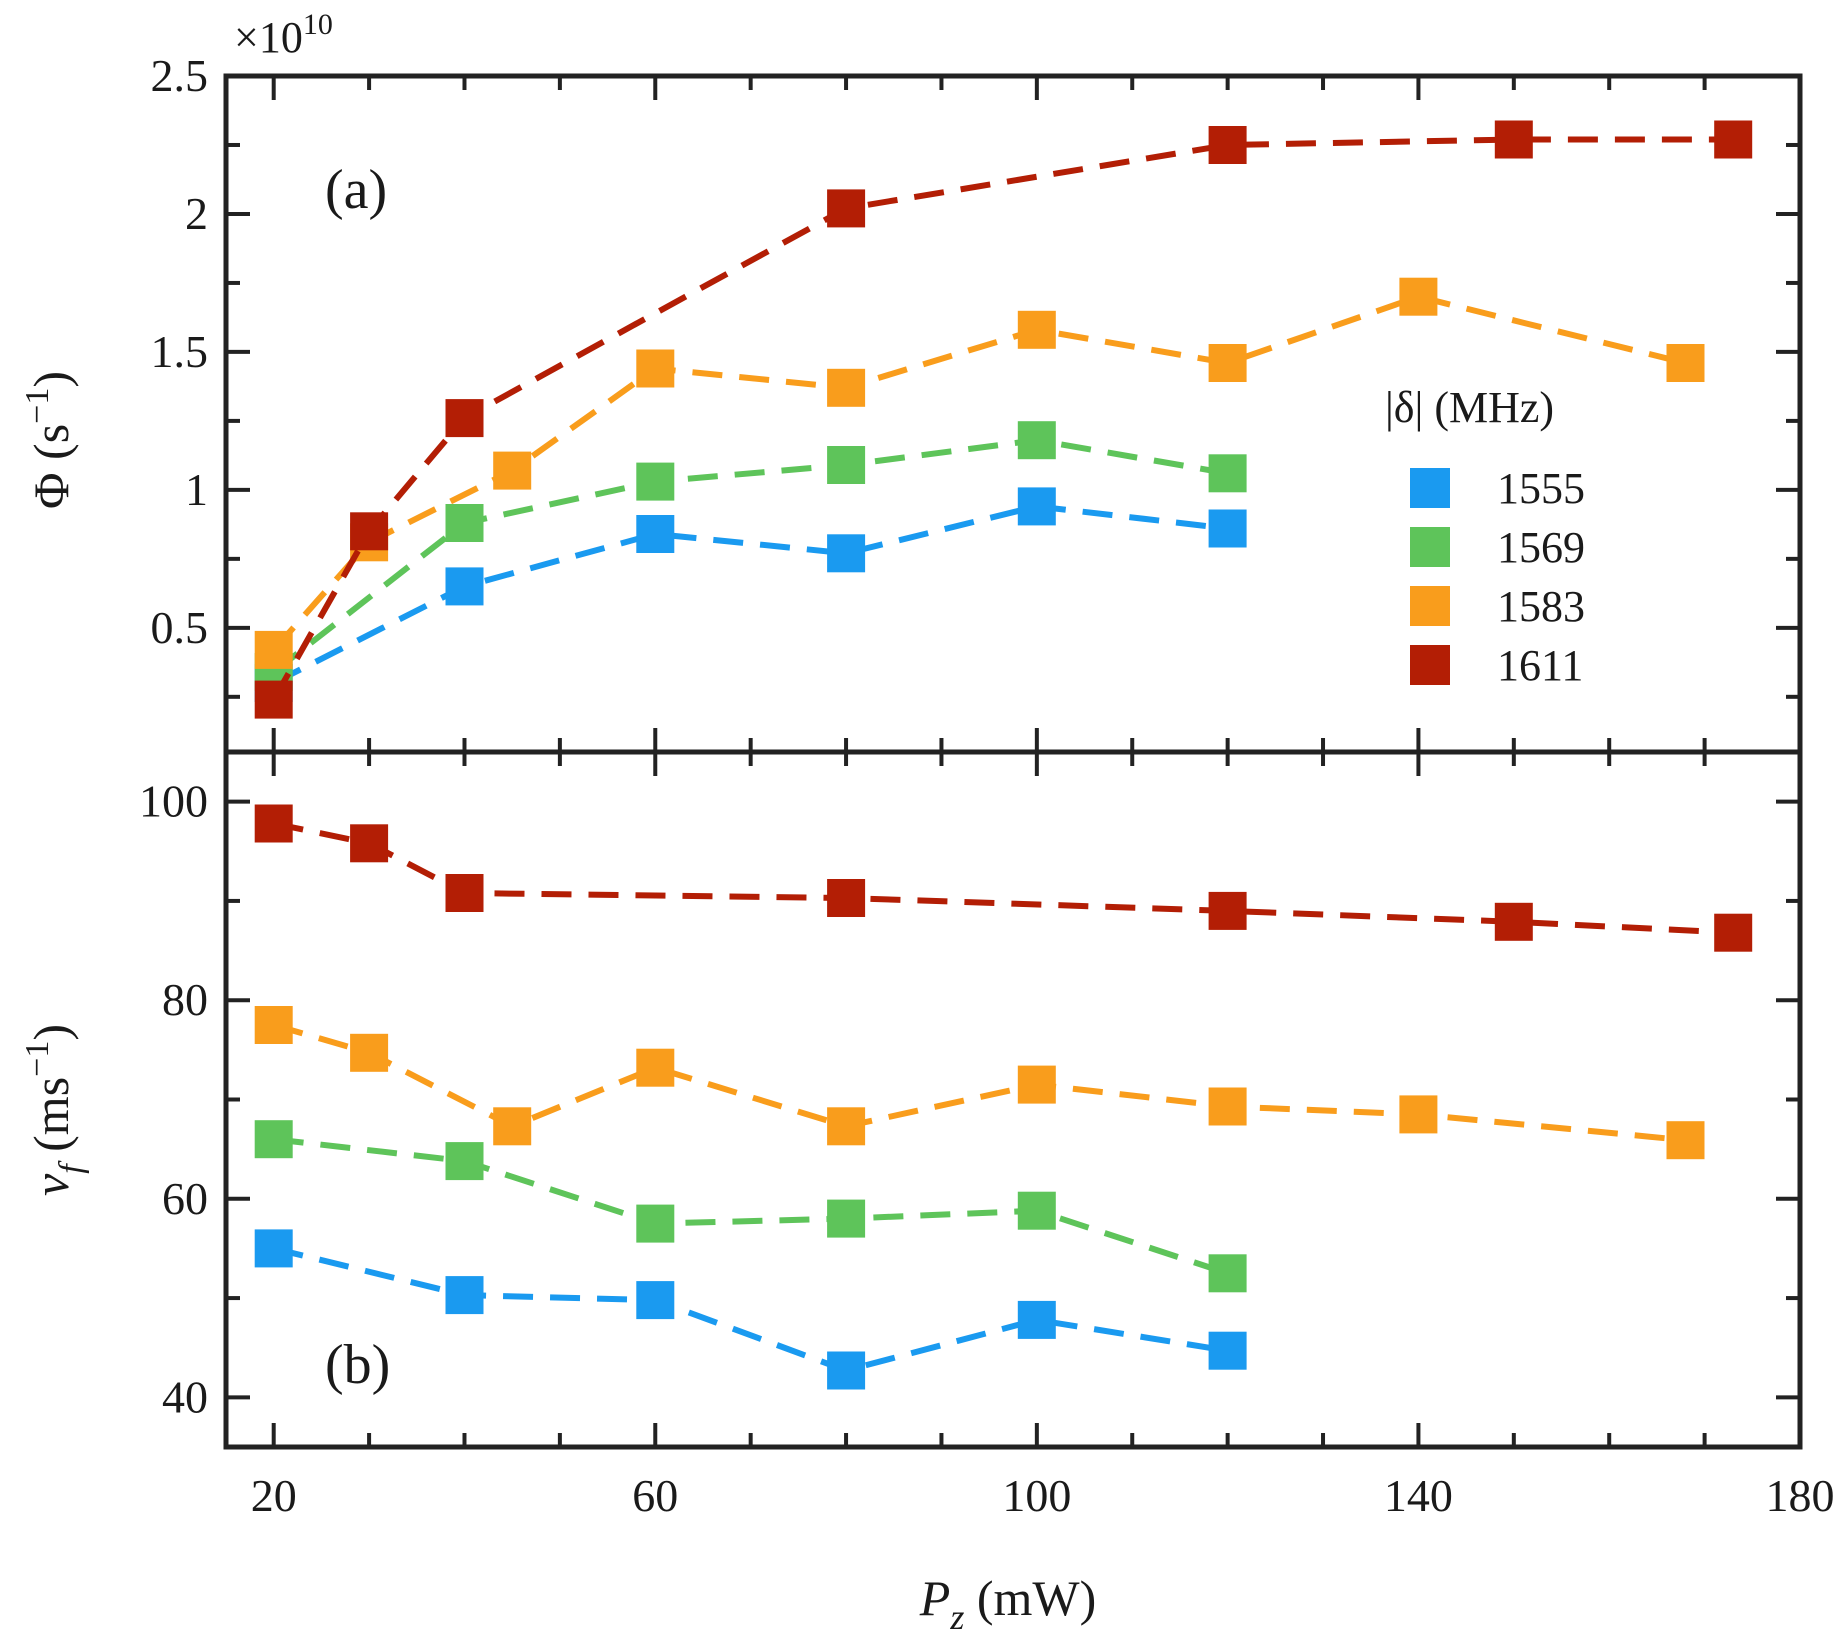  Describe the element at coordinates (1800, 1495) in the screenshot. I see `xtick-label: 180` at that location.